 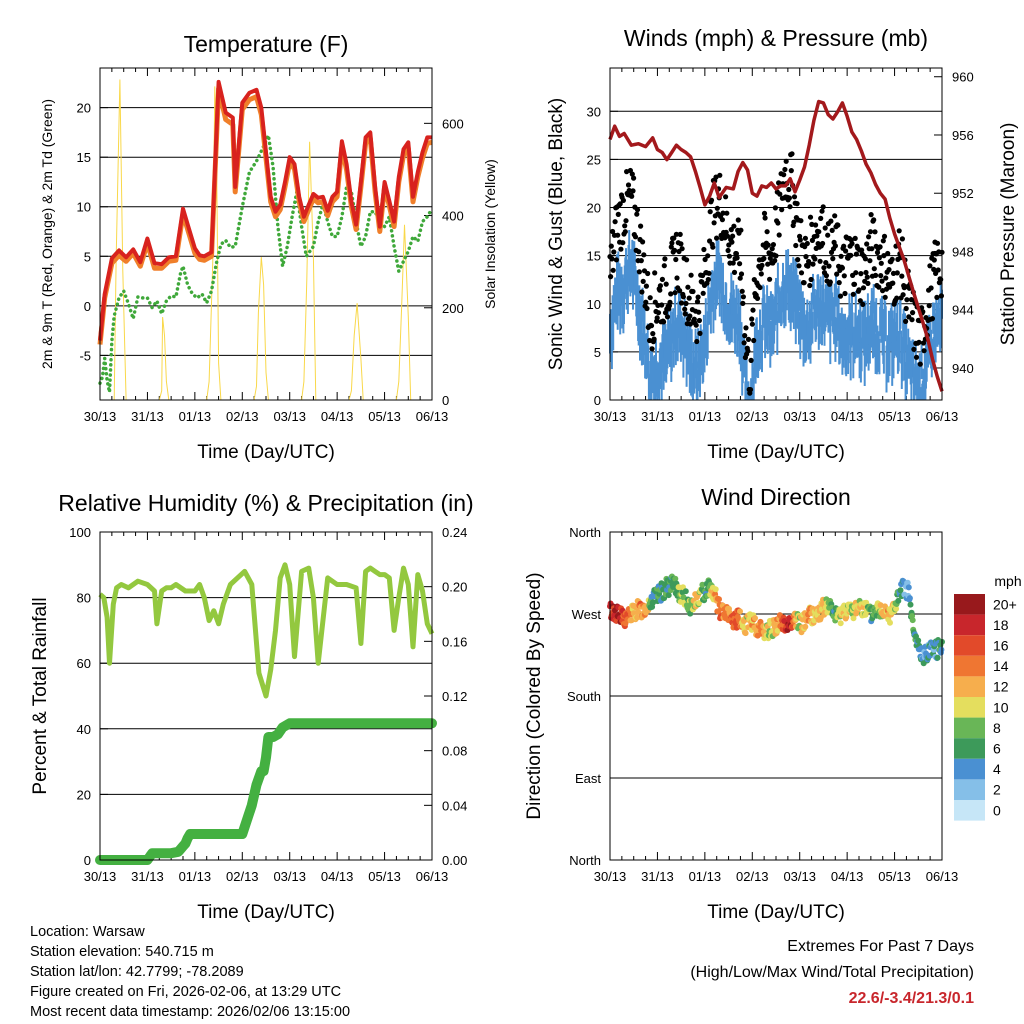 I want to click on gust-series, so click(x=776, y=273).